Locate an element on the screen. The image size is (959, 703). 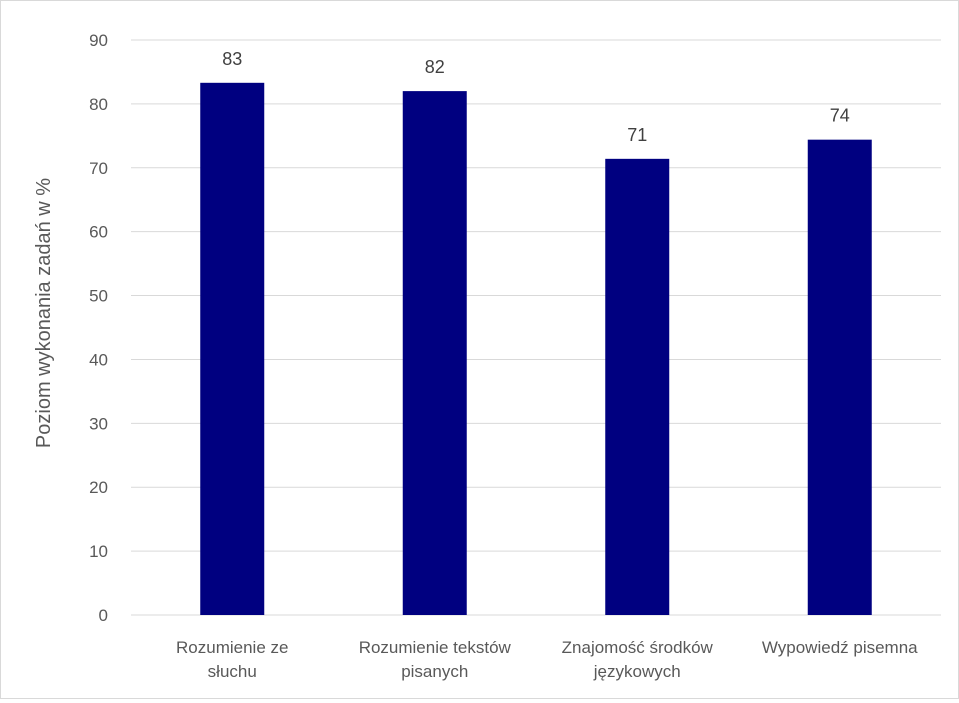
data-label: 71 is located at coordinates (637, 135).